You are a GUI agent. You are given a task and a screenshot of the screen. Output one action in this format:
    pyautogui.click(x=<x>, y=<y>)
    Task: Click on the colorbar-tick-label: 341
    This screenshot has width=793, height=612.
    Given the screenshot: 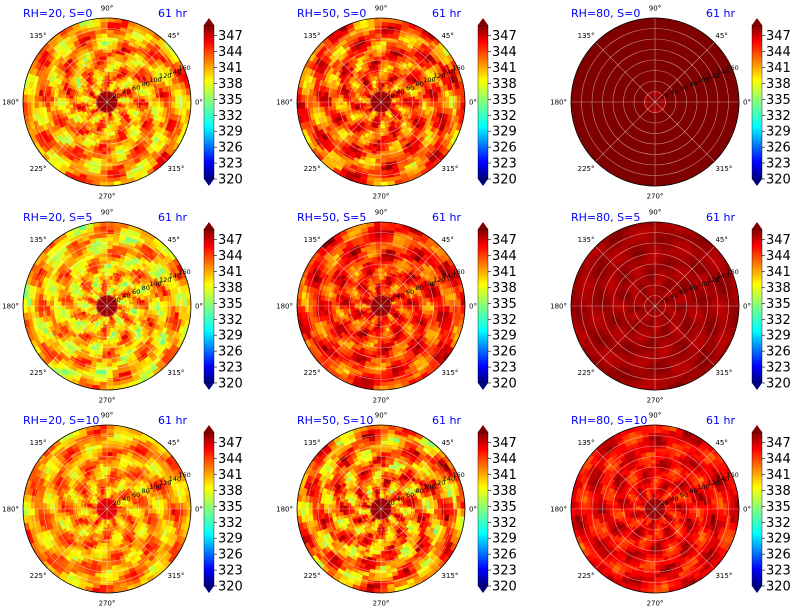 What is the action you would take?
    pyautogui.click(x=778, y=68)
    